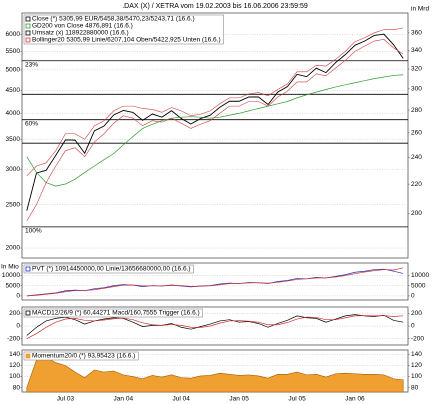 Image resolution: width=440 pixels, height=405 pixels. Describe the element at coordinates (14, 313) in the screenshot. I see `y-tick-label: 200` at that location.